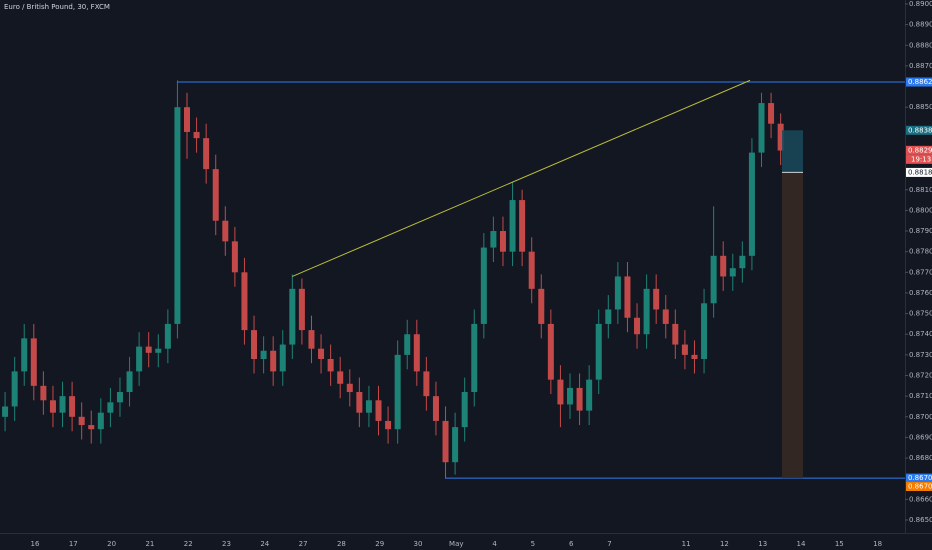 The image size is (932, 550). What do you see at coordinates (877, 544) in the screenshot?
I see `x-tick-label: 18` at bounding box center [877, 544].